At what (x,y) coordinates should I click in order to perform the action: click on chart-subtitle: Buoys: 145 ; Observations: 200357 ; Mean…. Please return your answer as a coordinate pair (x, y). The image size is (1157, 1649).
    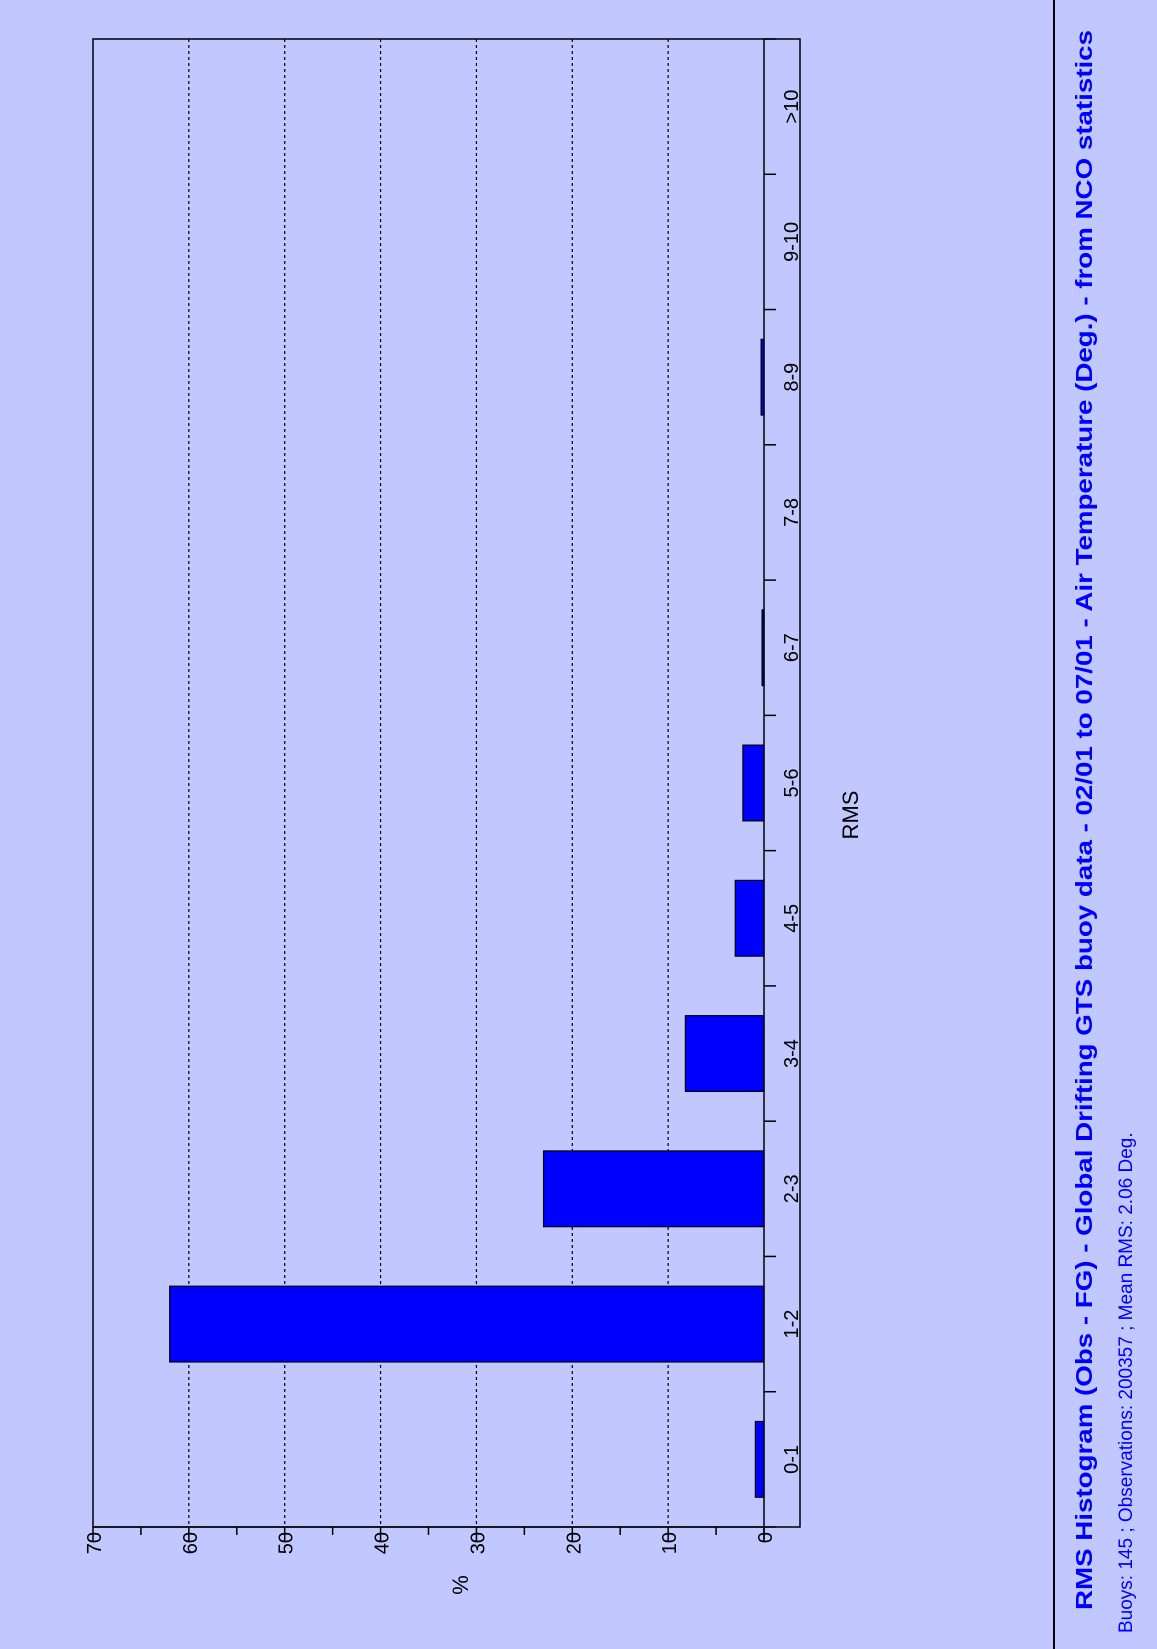
    Looking at the image, I should click on (1126, 1382).